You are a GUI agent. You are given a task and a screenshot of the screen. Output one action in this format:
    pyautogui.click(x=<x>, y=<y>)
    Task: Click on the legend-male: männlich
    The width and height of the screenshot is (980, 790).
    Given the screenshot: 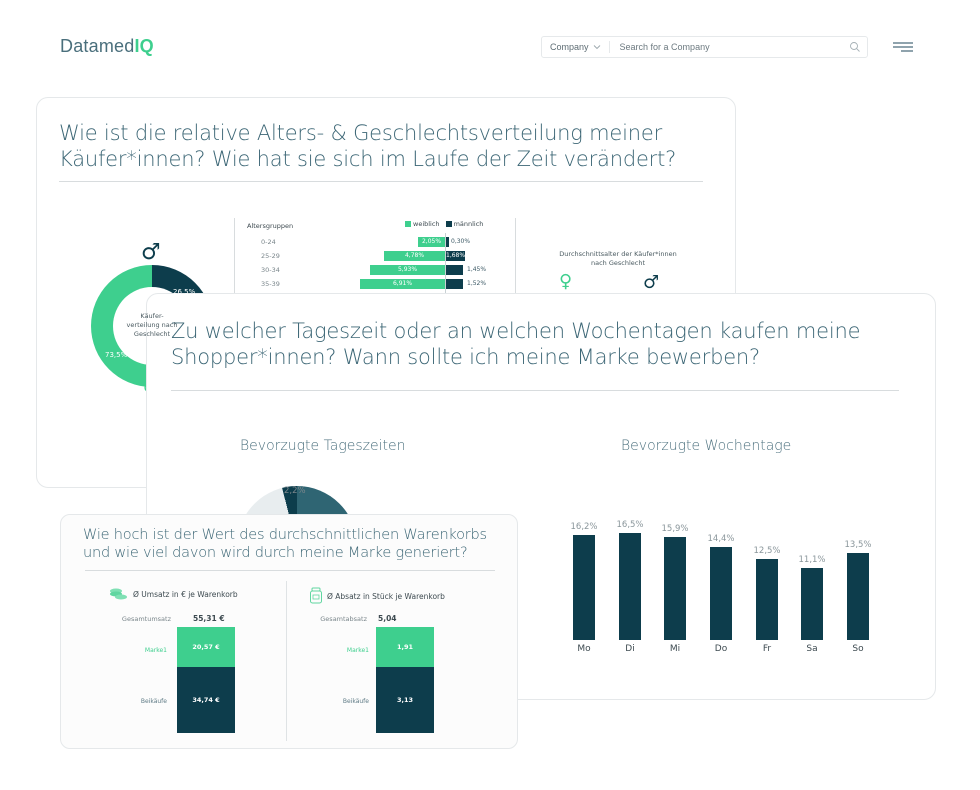 What is the action you would take?
    pyautogui.click(x=464, y=224)
    